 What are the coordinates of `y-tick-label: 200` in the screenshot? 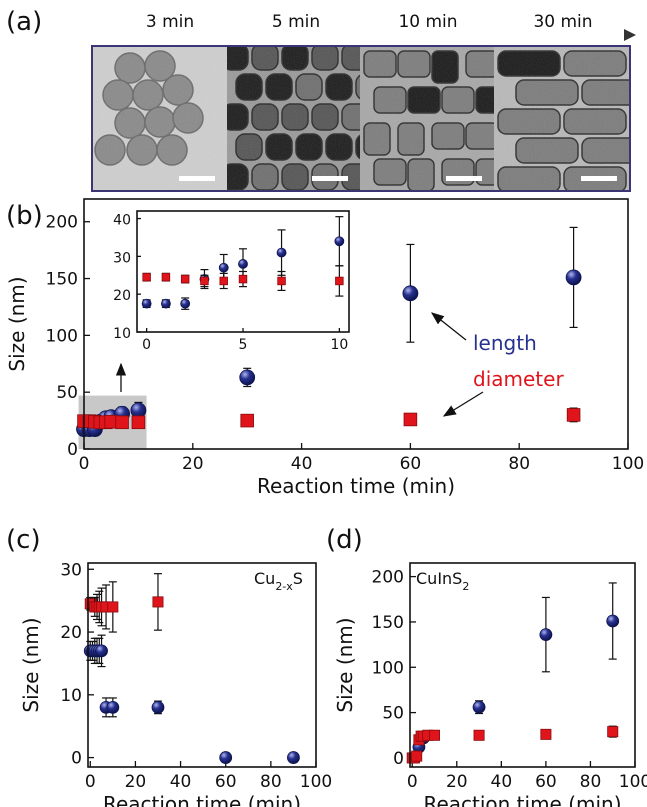 It's located at (62, 223).